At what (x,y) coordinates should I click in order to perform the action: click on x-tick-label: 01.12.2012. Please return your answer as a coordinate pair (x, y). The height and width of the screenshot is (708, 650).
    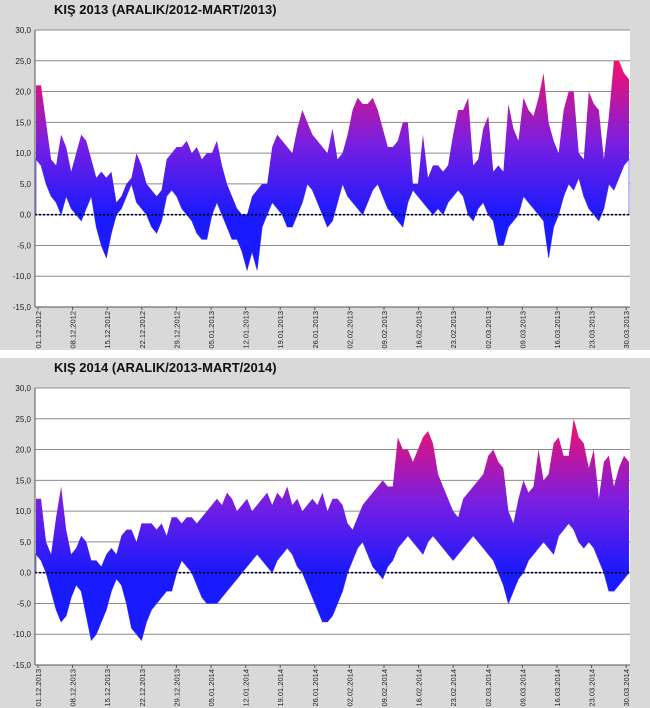
    Looking at the image, I should click on (38, 330).